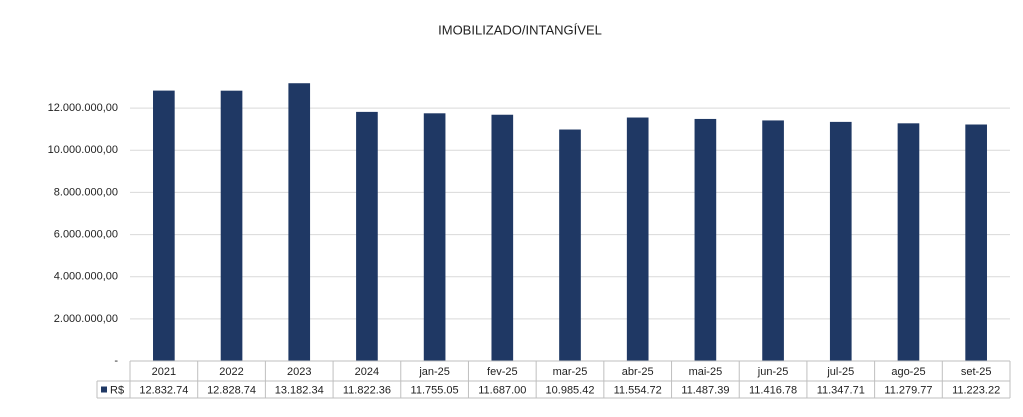  What do you see at coordinates (841, 390) in the screenshot?
I see `data-table-value: 11.347.71` at bounding box center [841, 390].